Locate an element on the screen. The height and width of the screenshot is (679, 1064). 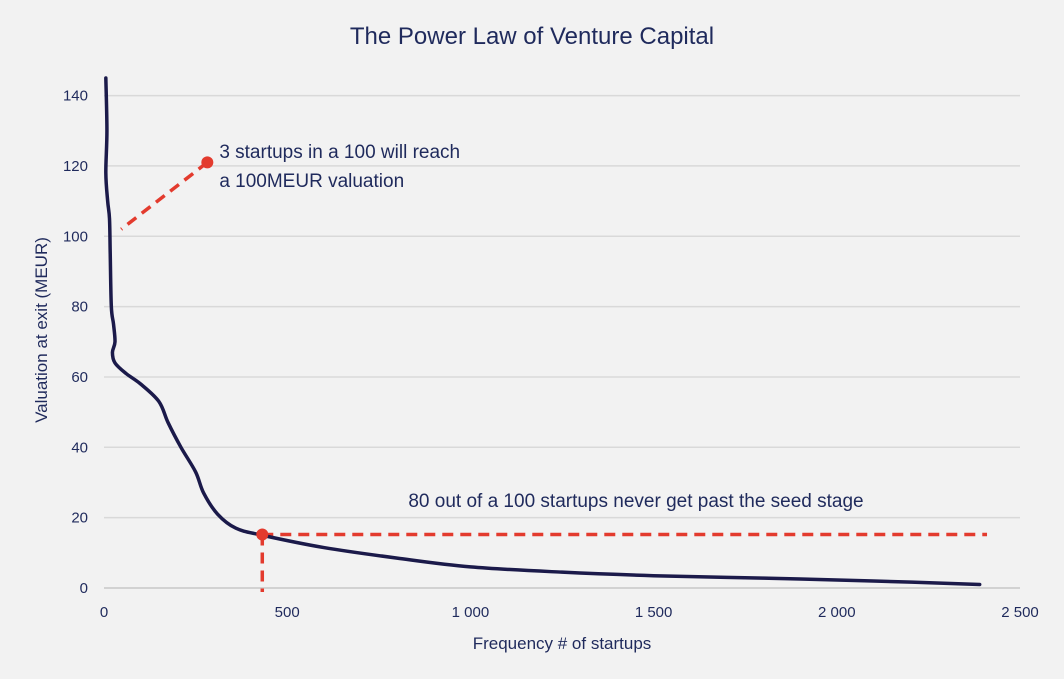
chart-title: The Power Law of Venture Capital is located at coordinates (532, 36).